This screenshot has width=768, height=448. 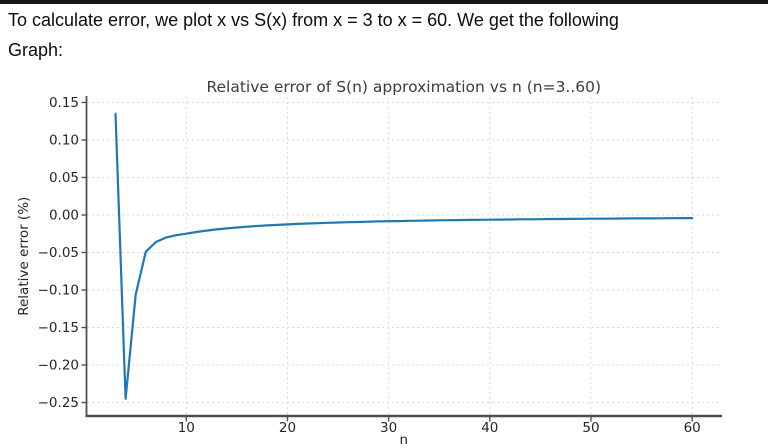 What do you see at coordinates (24, 256) in the screenshot?
I see `y-axis-label: Relative error (%)` at bounding box center [24, 256].